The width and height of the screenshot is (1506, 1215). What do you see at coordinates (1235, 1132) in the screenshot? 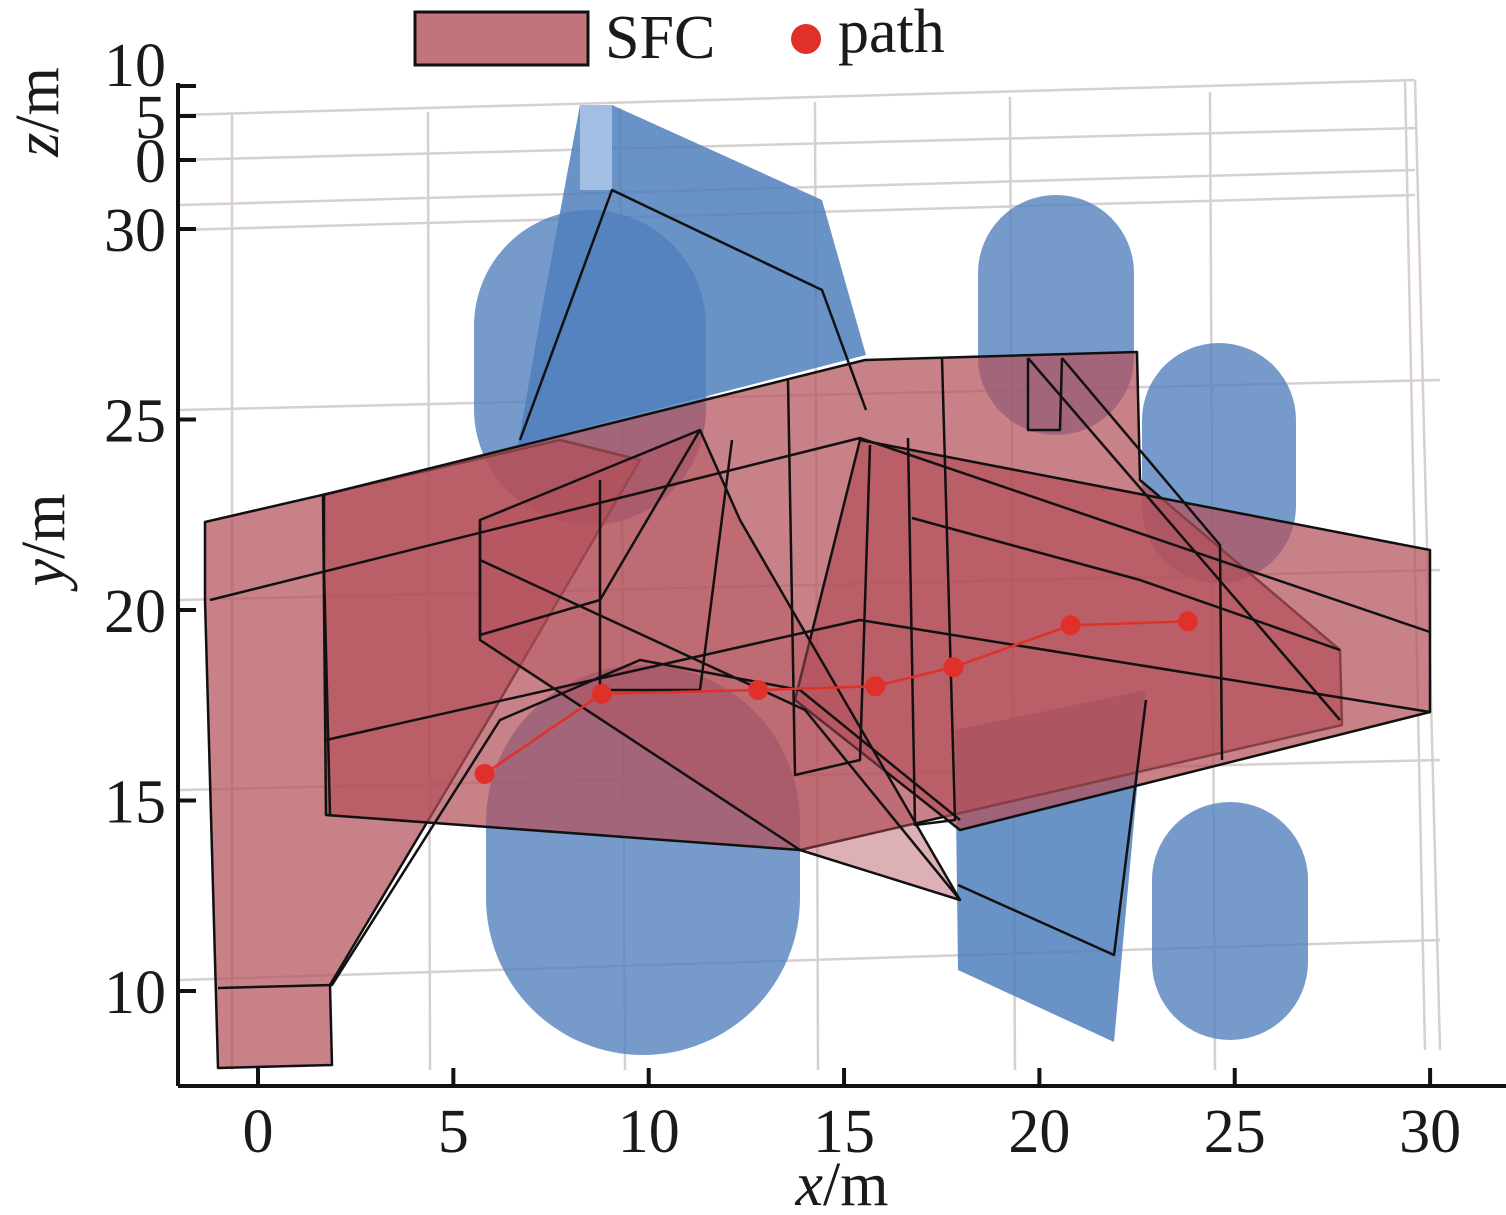
I see `x-tick-label-25: 25` at bounding box center [1235, 1132].